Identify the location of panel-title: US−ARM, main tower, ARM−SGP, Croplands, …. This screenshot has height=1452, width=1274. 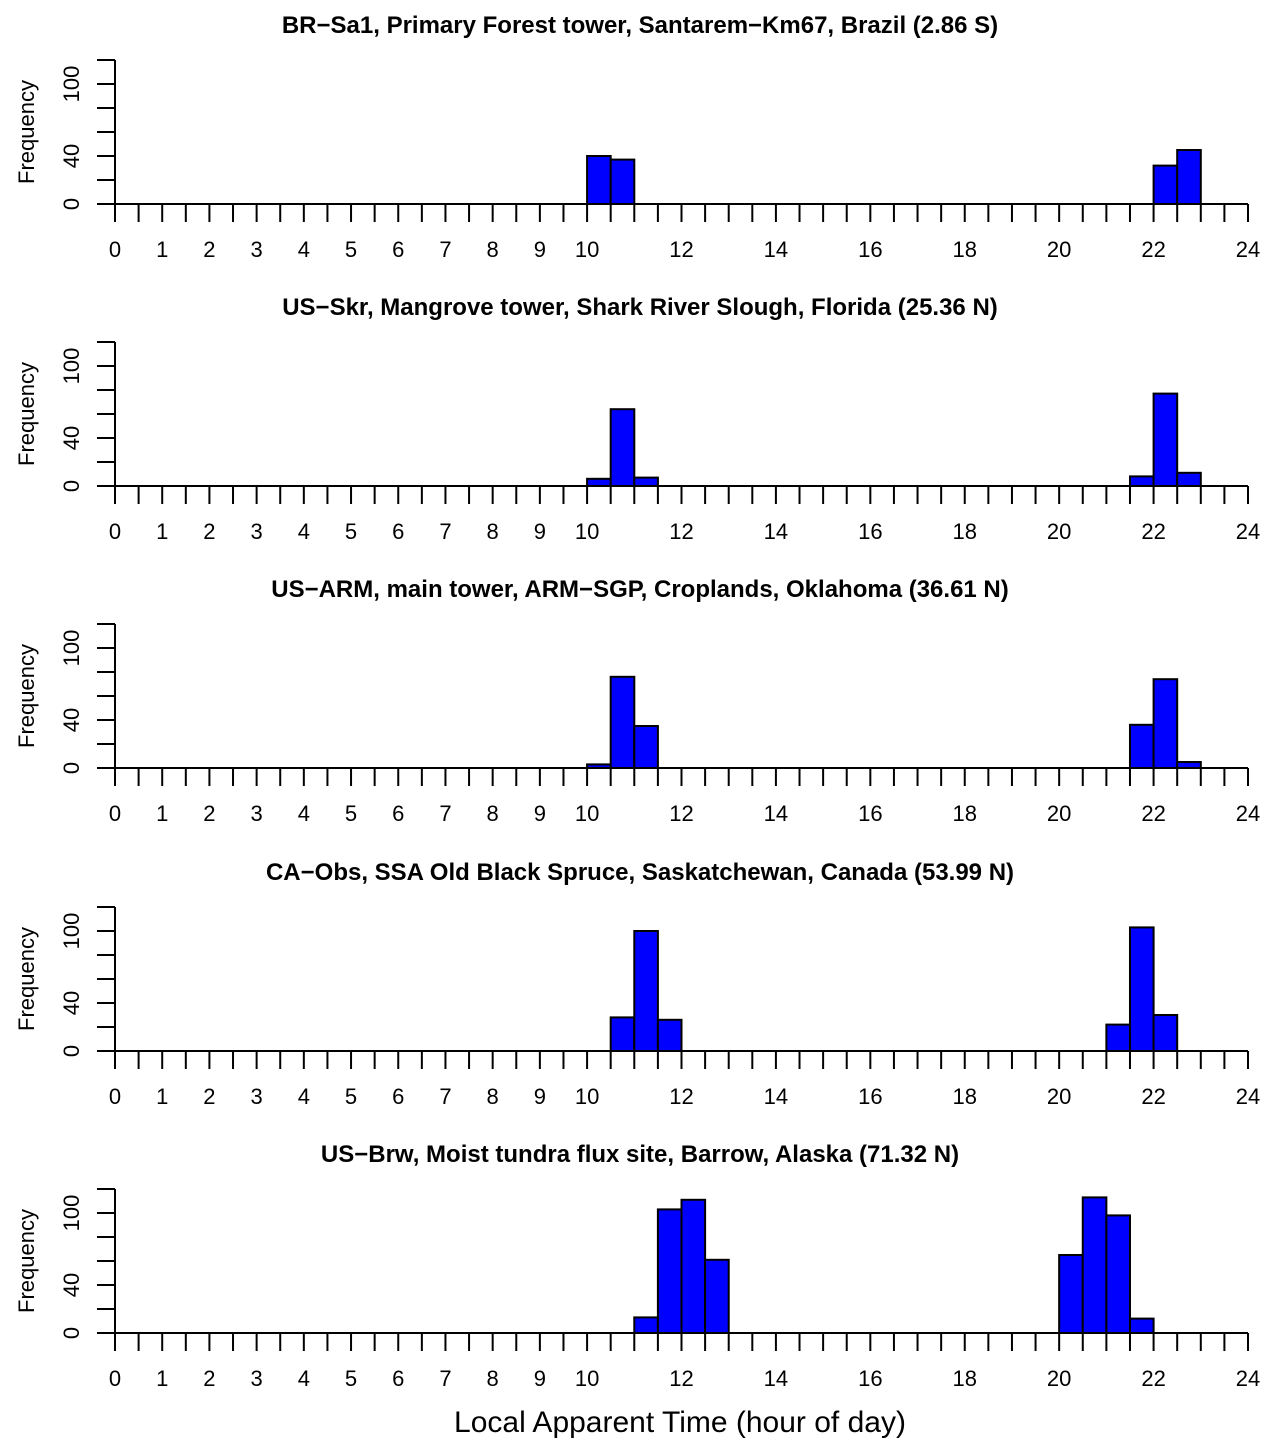
(640, 589).